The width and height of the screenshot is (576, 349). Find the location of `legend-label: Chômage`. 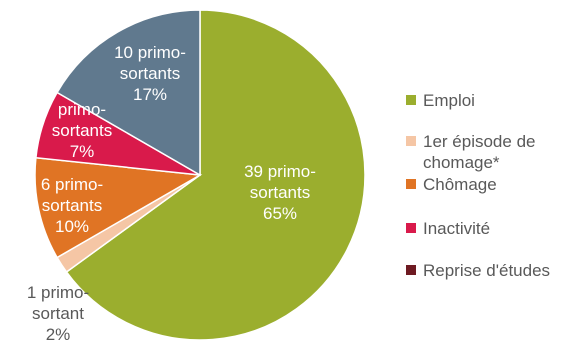

legend-label: Chômage is located at coordinates (460, 184).